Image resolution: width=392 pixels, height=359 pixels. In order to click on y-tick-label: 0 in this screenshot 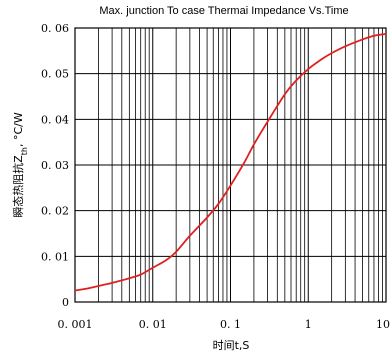, I will do `click(65, 302)`.